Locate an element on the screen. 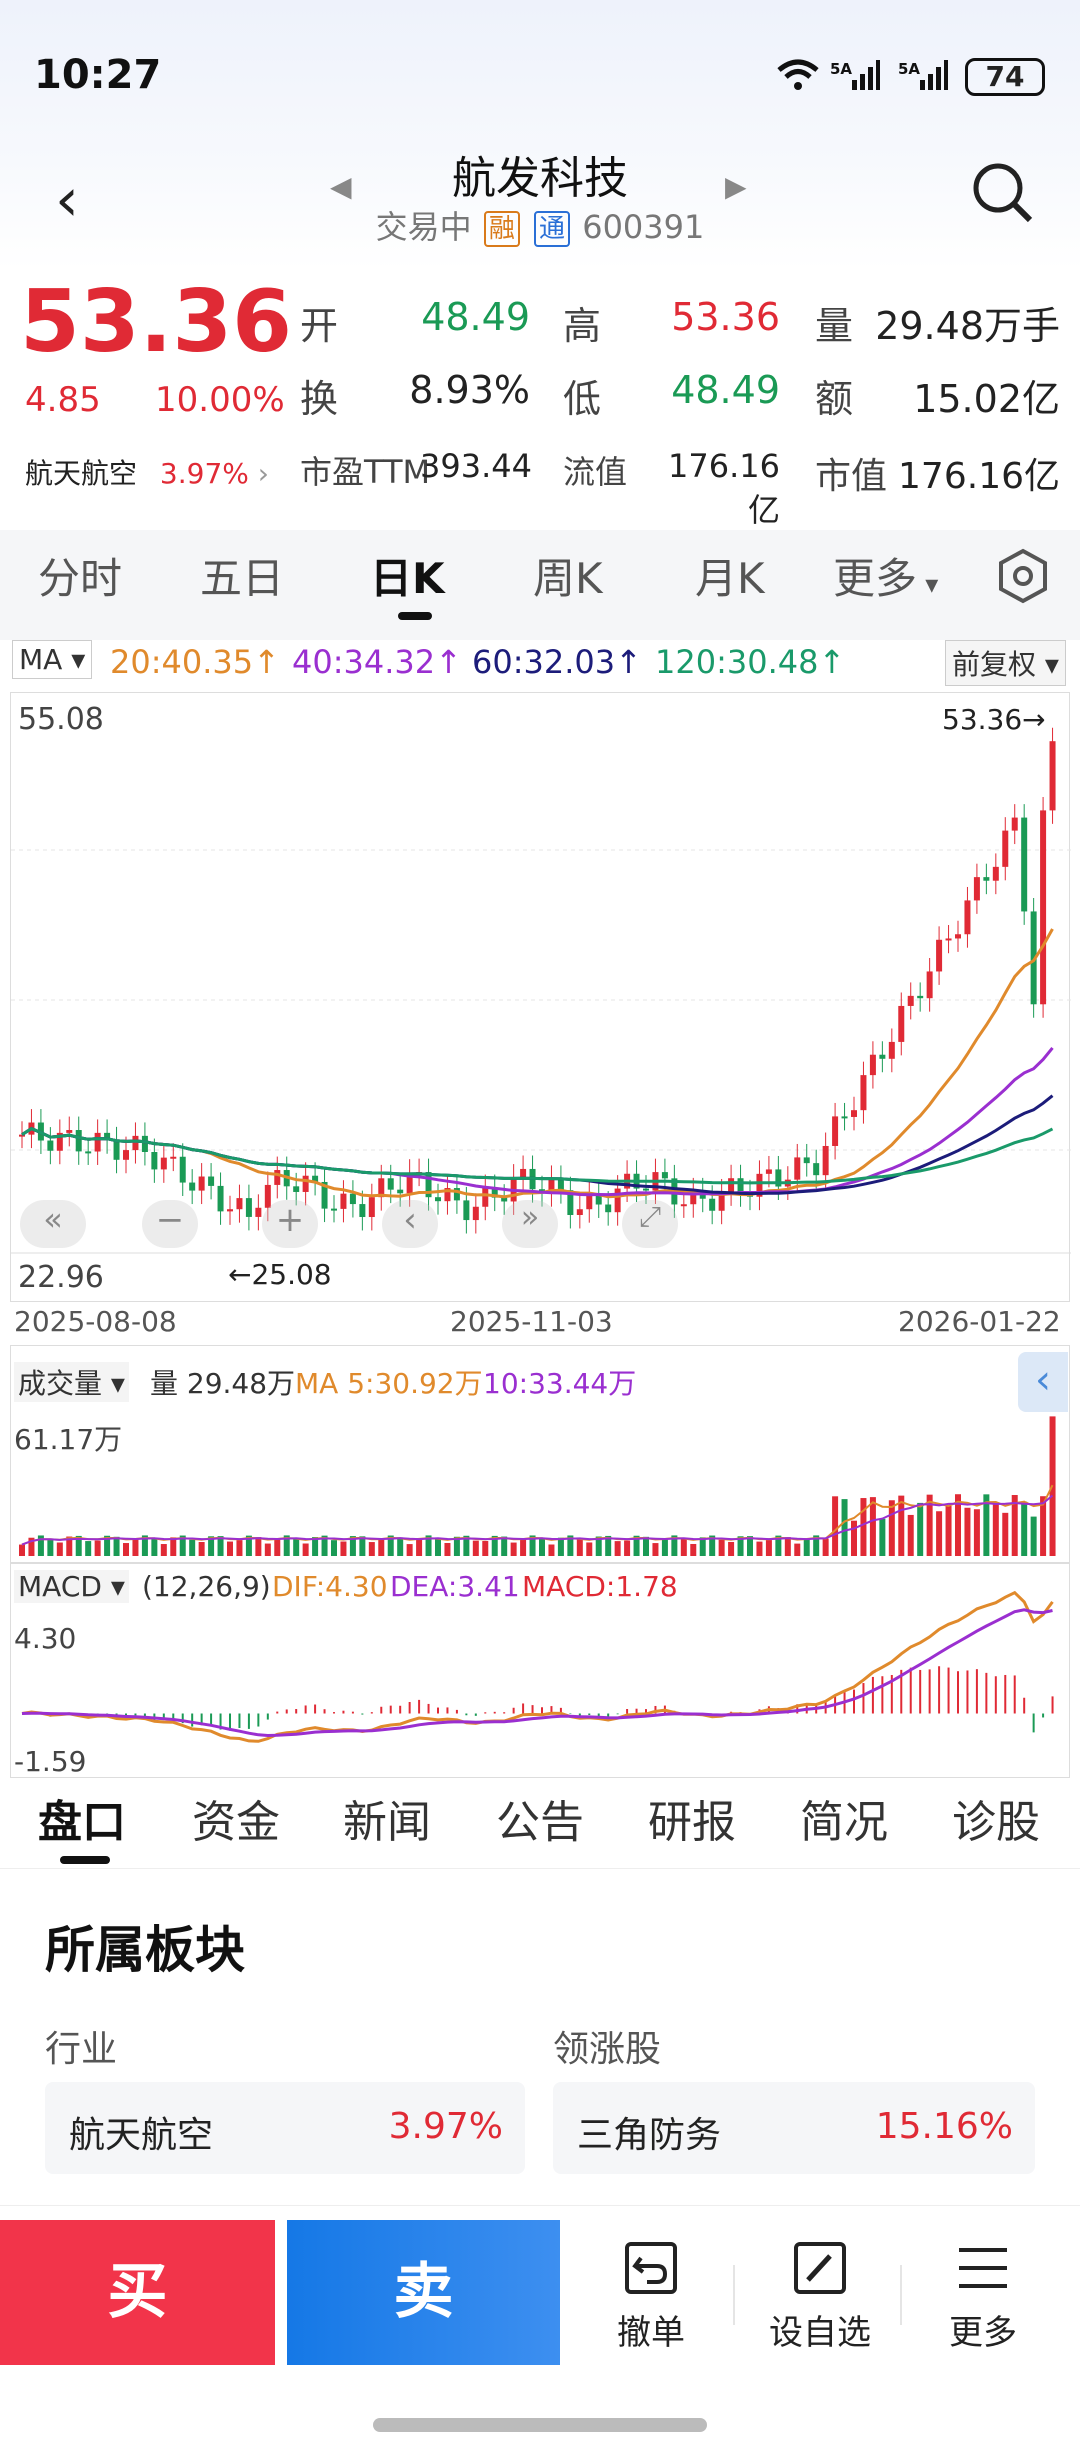  home-indicator is located at coordinates (540, 2425).